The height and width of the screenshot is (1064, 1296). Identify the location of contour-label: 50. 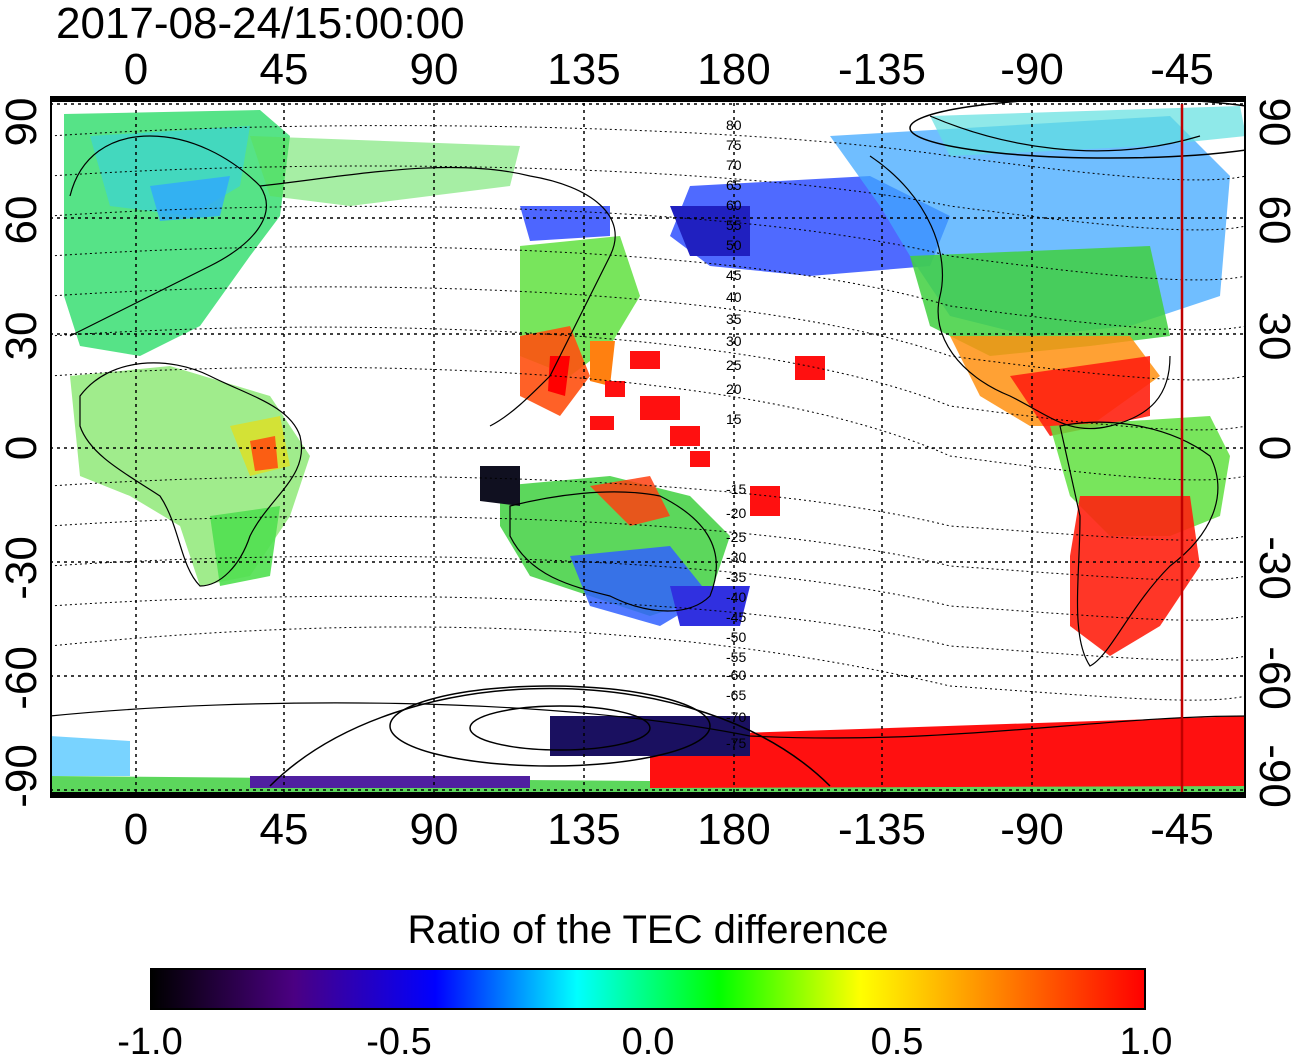
(734, 245).